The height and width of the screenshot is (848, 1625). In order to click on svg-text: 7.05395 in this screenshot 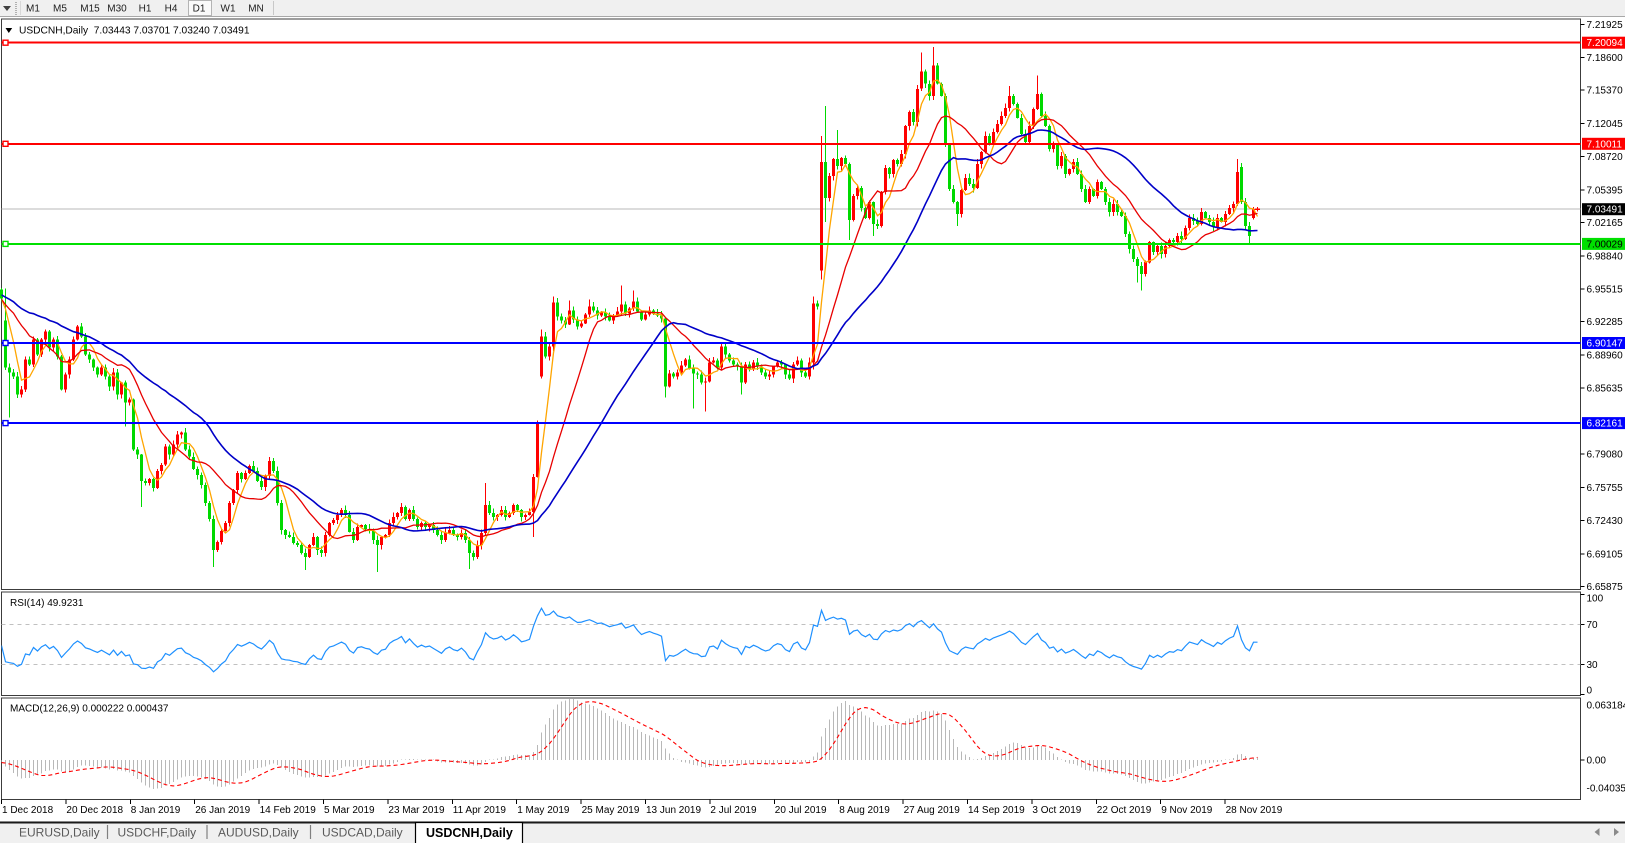, I will do `click(1605, 191)`.